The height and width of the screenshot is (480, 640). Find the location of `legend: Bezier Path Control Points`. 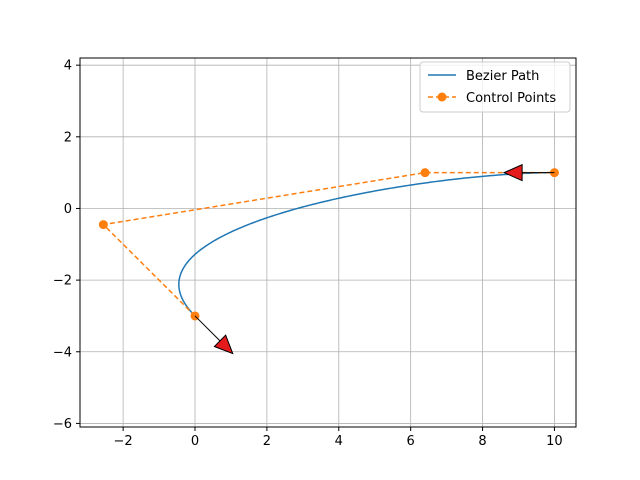

legend: Bezier Path Control Points is located at coordinates (495, 87).